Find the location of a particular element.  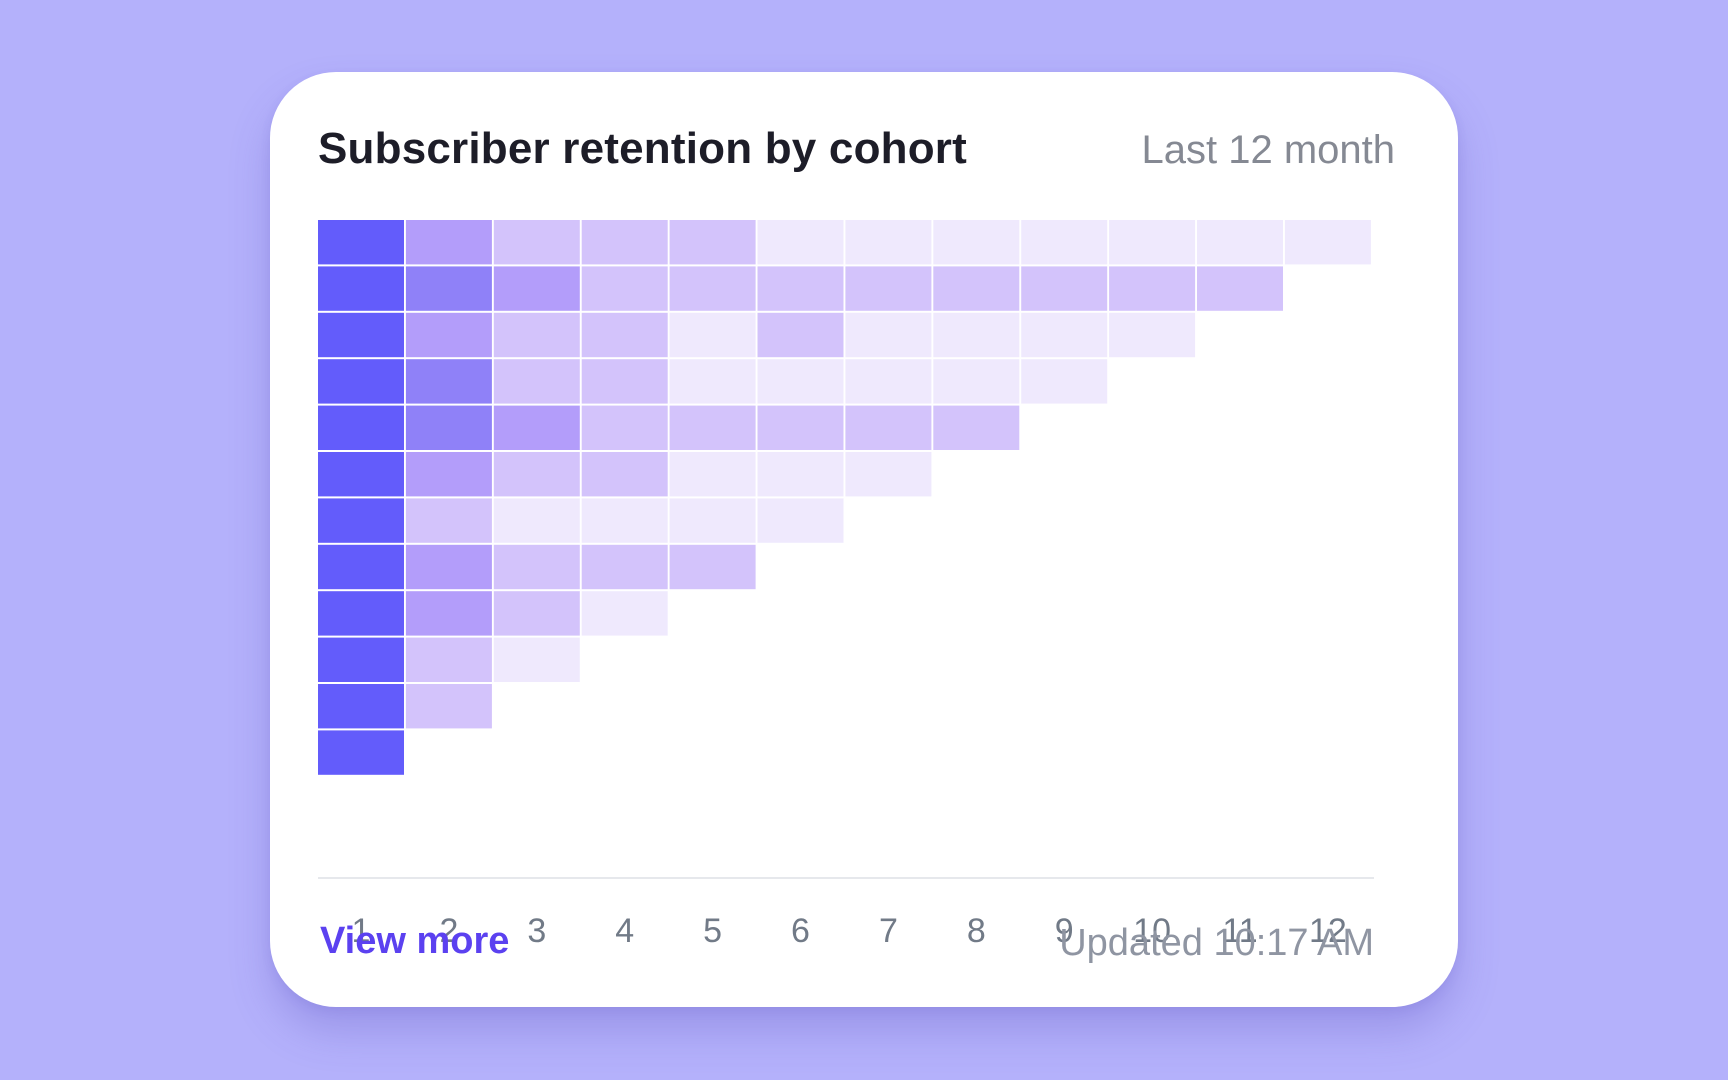

x-tick-label: 11 is located at coordinates (1239, 931).